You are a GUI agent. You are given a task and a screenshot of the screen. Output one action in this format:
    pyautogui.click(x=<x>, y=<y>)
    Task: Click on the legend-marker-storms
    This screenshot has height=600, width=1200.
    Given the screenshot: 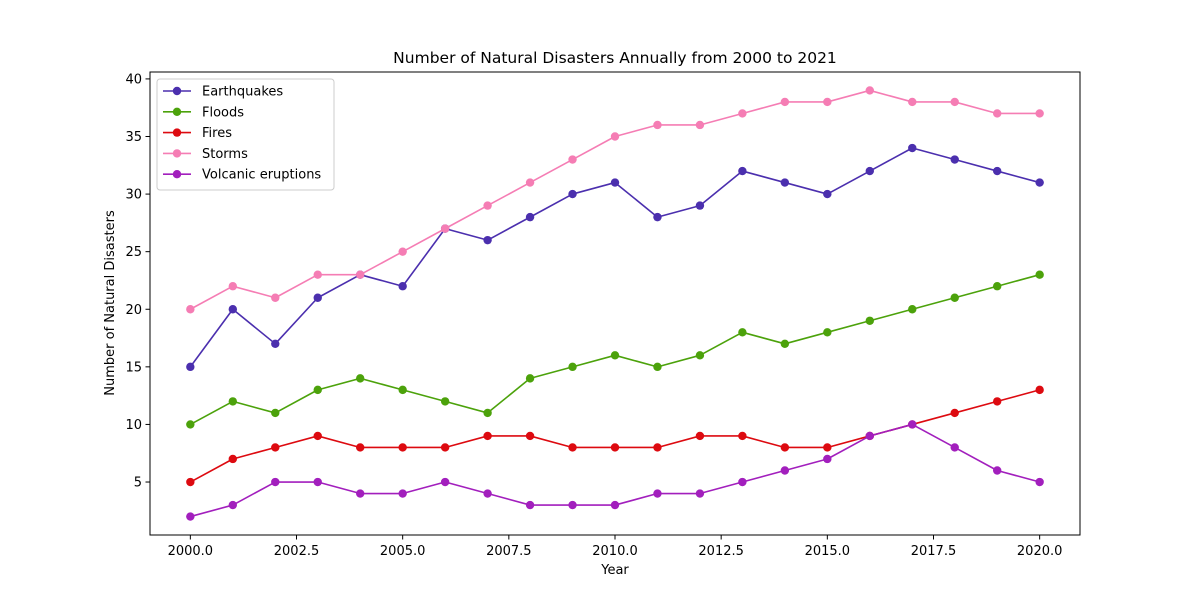 What is the action you would take?
    pyautogui.click(x=177, y=153)
    